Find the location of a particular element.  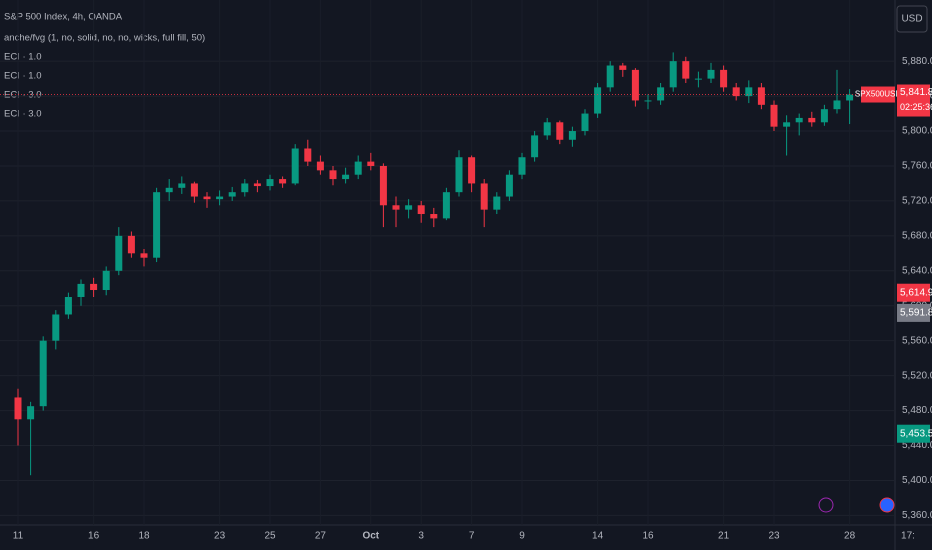

x-tick-label: 27 is located at coordinates (321, 536).